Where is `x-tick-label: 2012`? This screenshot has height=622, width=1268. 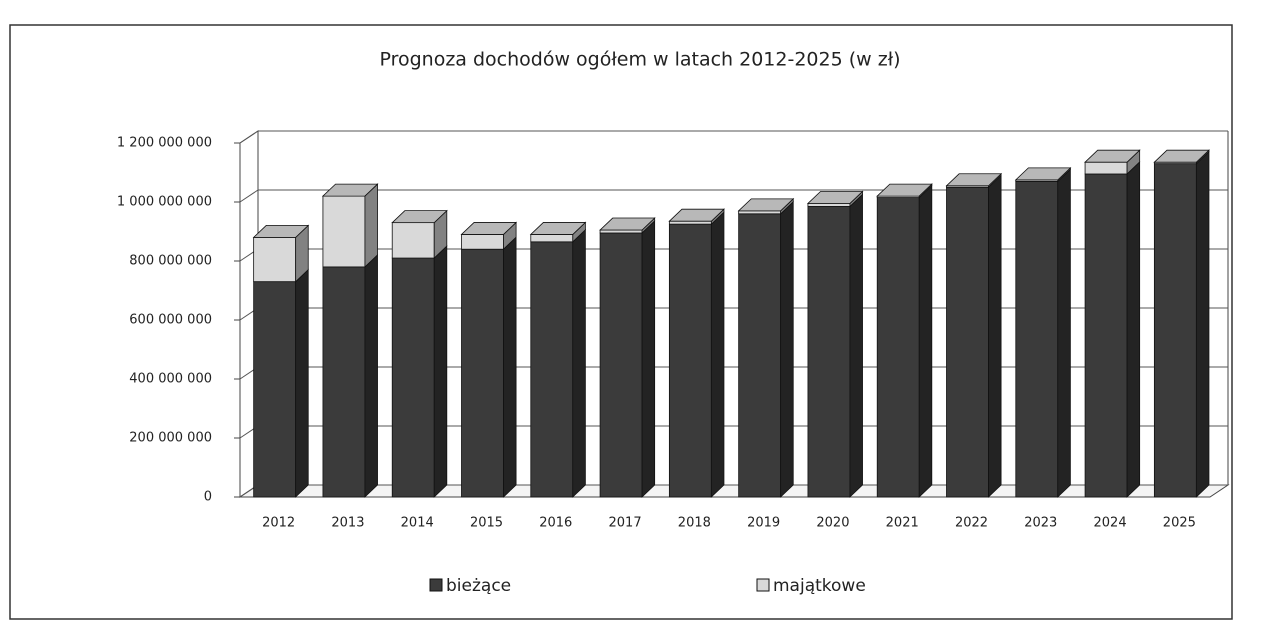 x-tick-label: 2012 is located at coordinates (278, 523).